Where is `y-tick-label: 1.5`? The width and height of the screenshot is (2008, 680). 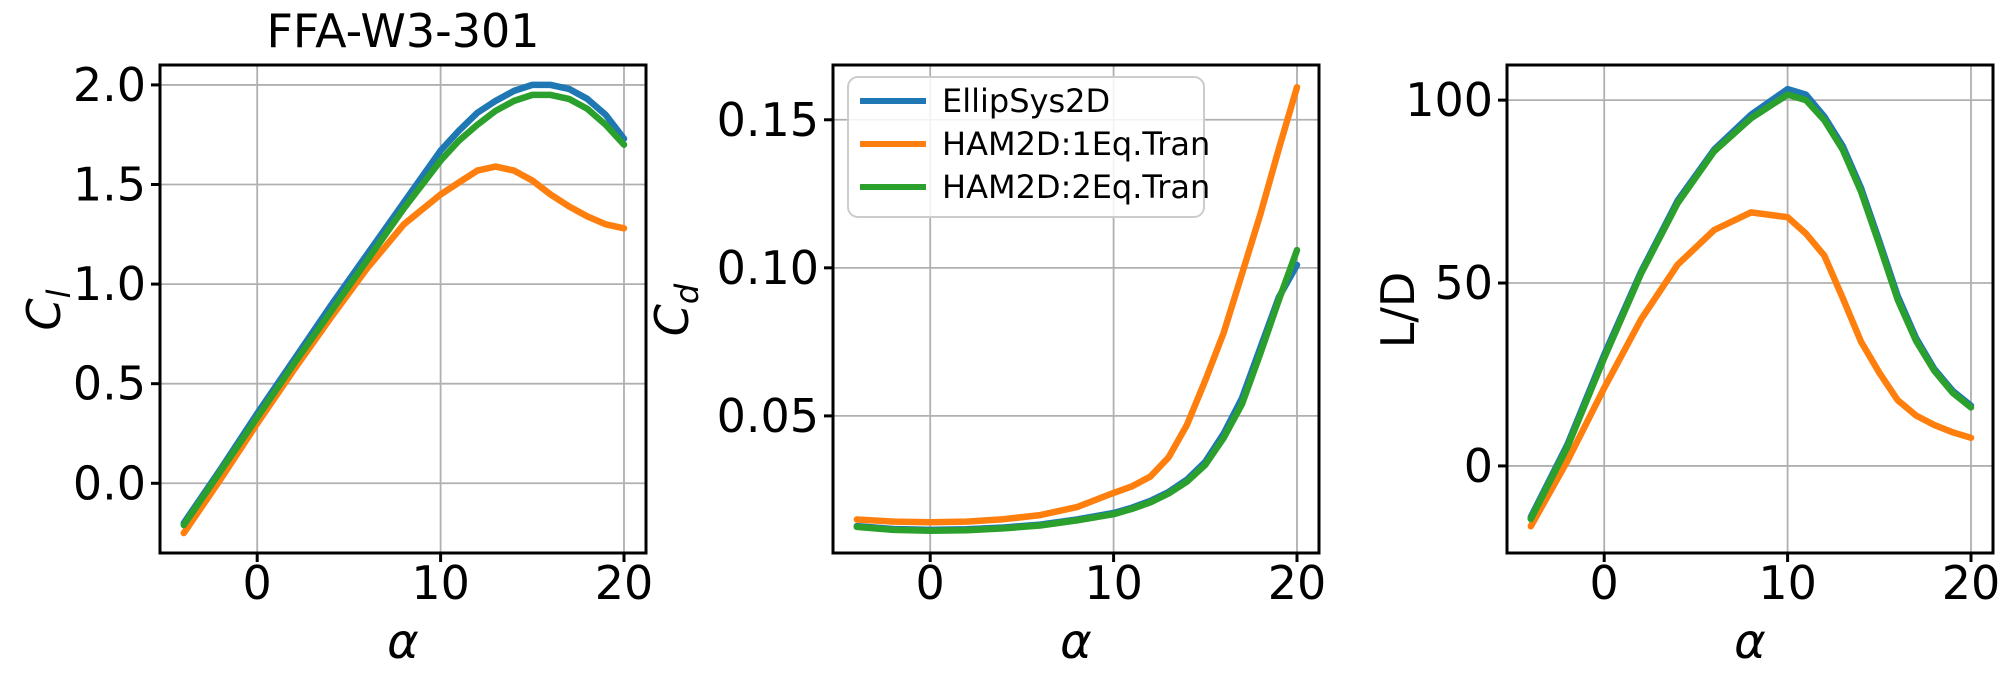 y-tick-label: 1.5 is located at coordinates (109, 185).